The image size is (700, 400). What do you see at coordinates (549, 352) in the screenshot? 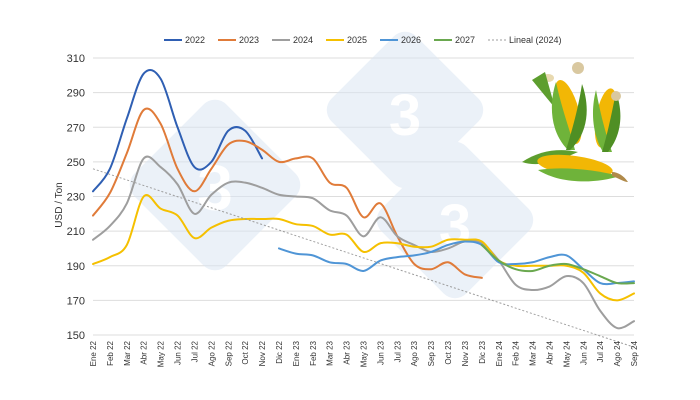
I see `x-tick-label: Abr 24` at bounding box center [549, 352].